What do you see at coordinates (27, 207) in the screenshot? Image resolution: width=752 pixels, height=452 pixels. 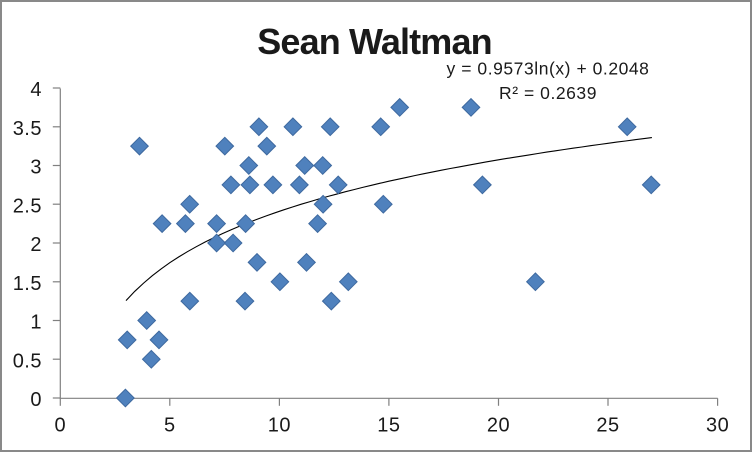 I see `svg-text: 2.5` at bounding box center [27, 207].